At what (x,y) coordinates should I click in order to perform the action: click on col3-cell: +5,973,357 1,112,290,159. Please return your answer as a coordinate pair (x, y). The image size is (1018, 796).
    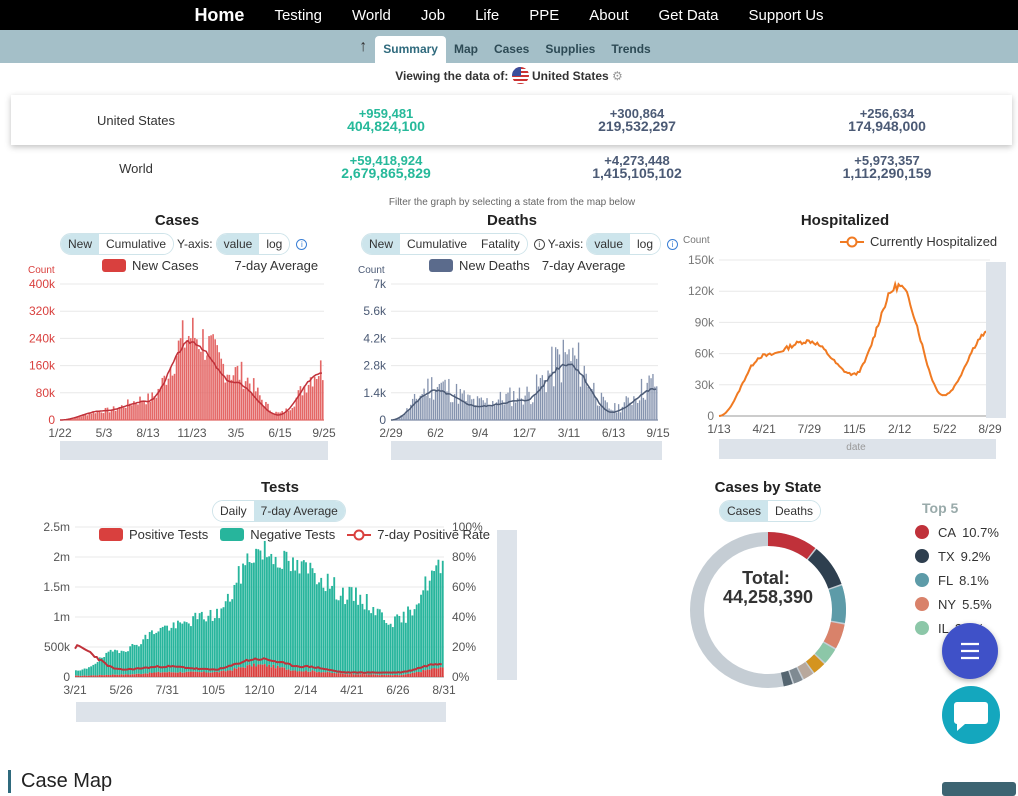
    Looking at the image, I should click on (887, 167).